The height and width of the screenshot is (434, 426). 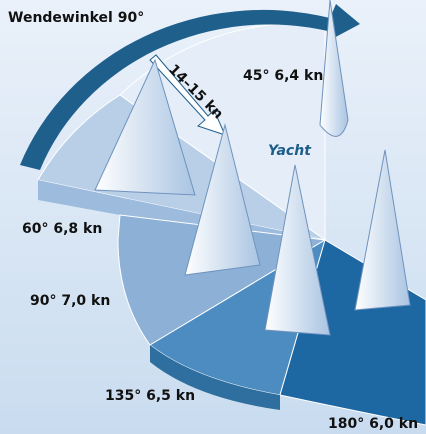 I want to click on sector-label: 135° 6,5 kn, so click(x=150, y=396).